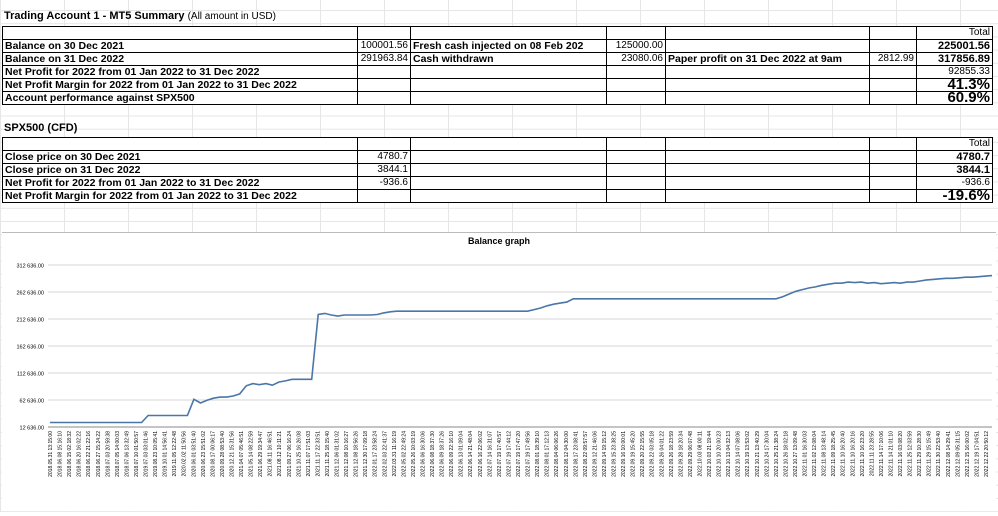 The width and height of the screenshot is (998, 516). I want to click on cash-withdrawn-label: Cash withdrawn, so click(508, 59).